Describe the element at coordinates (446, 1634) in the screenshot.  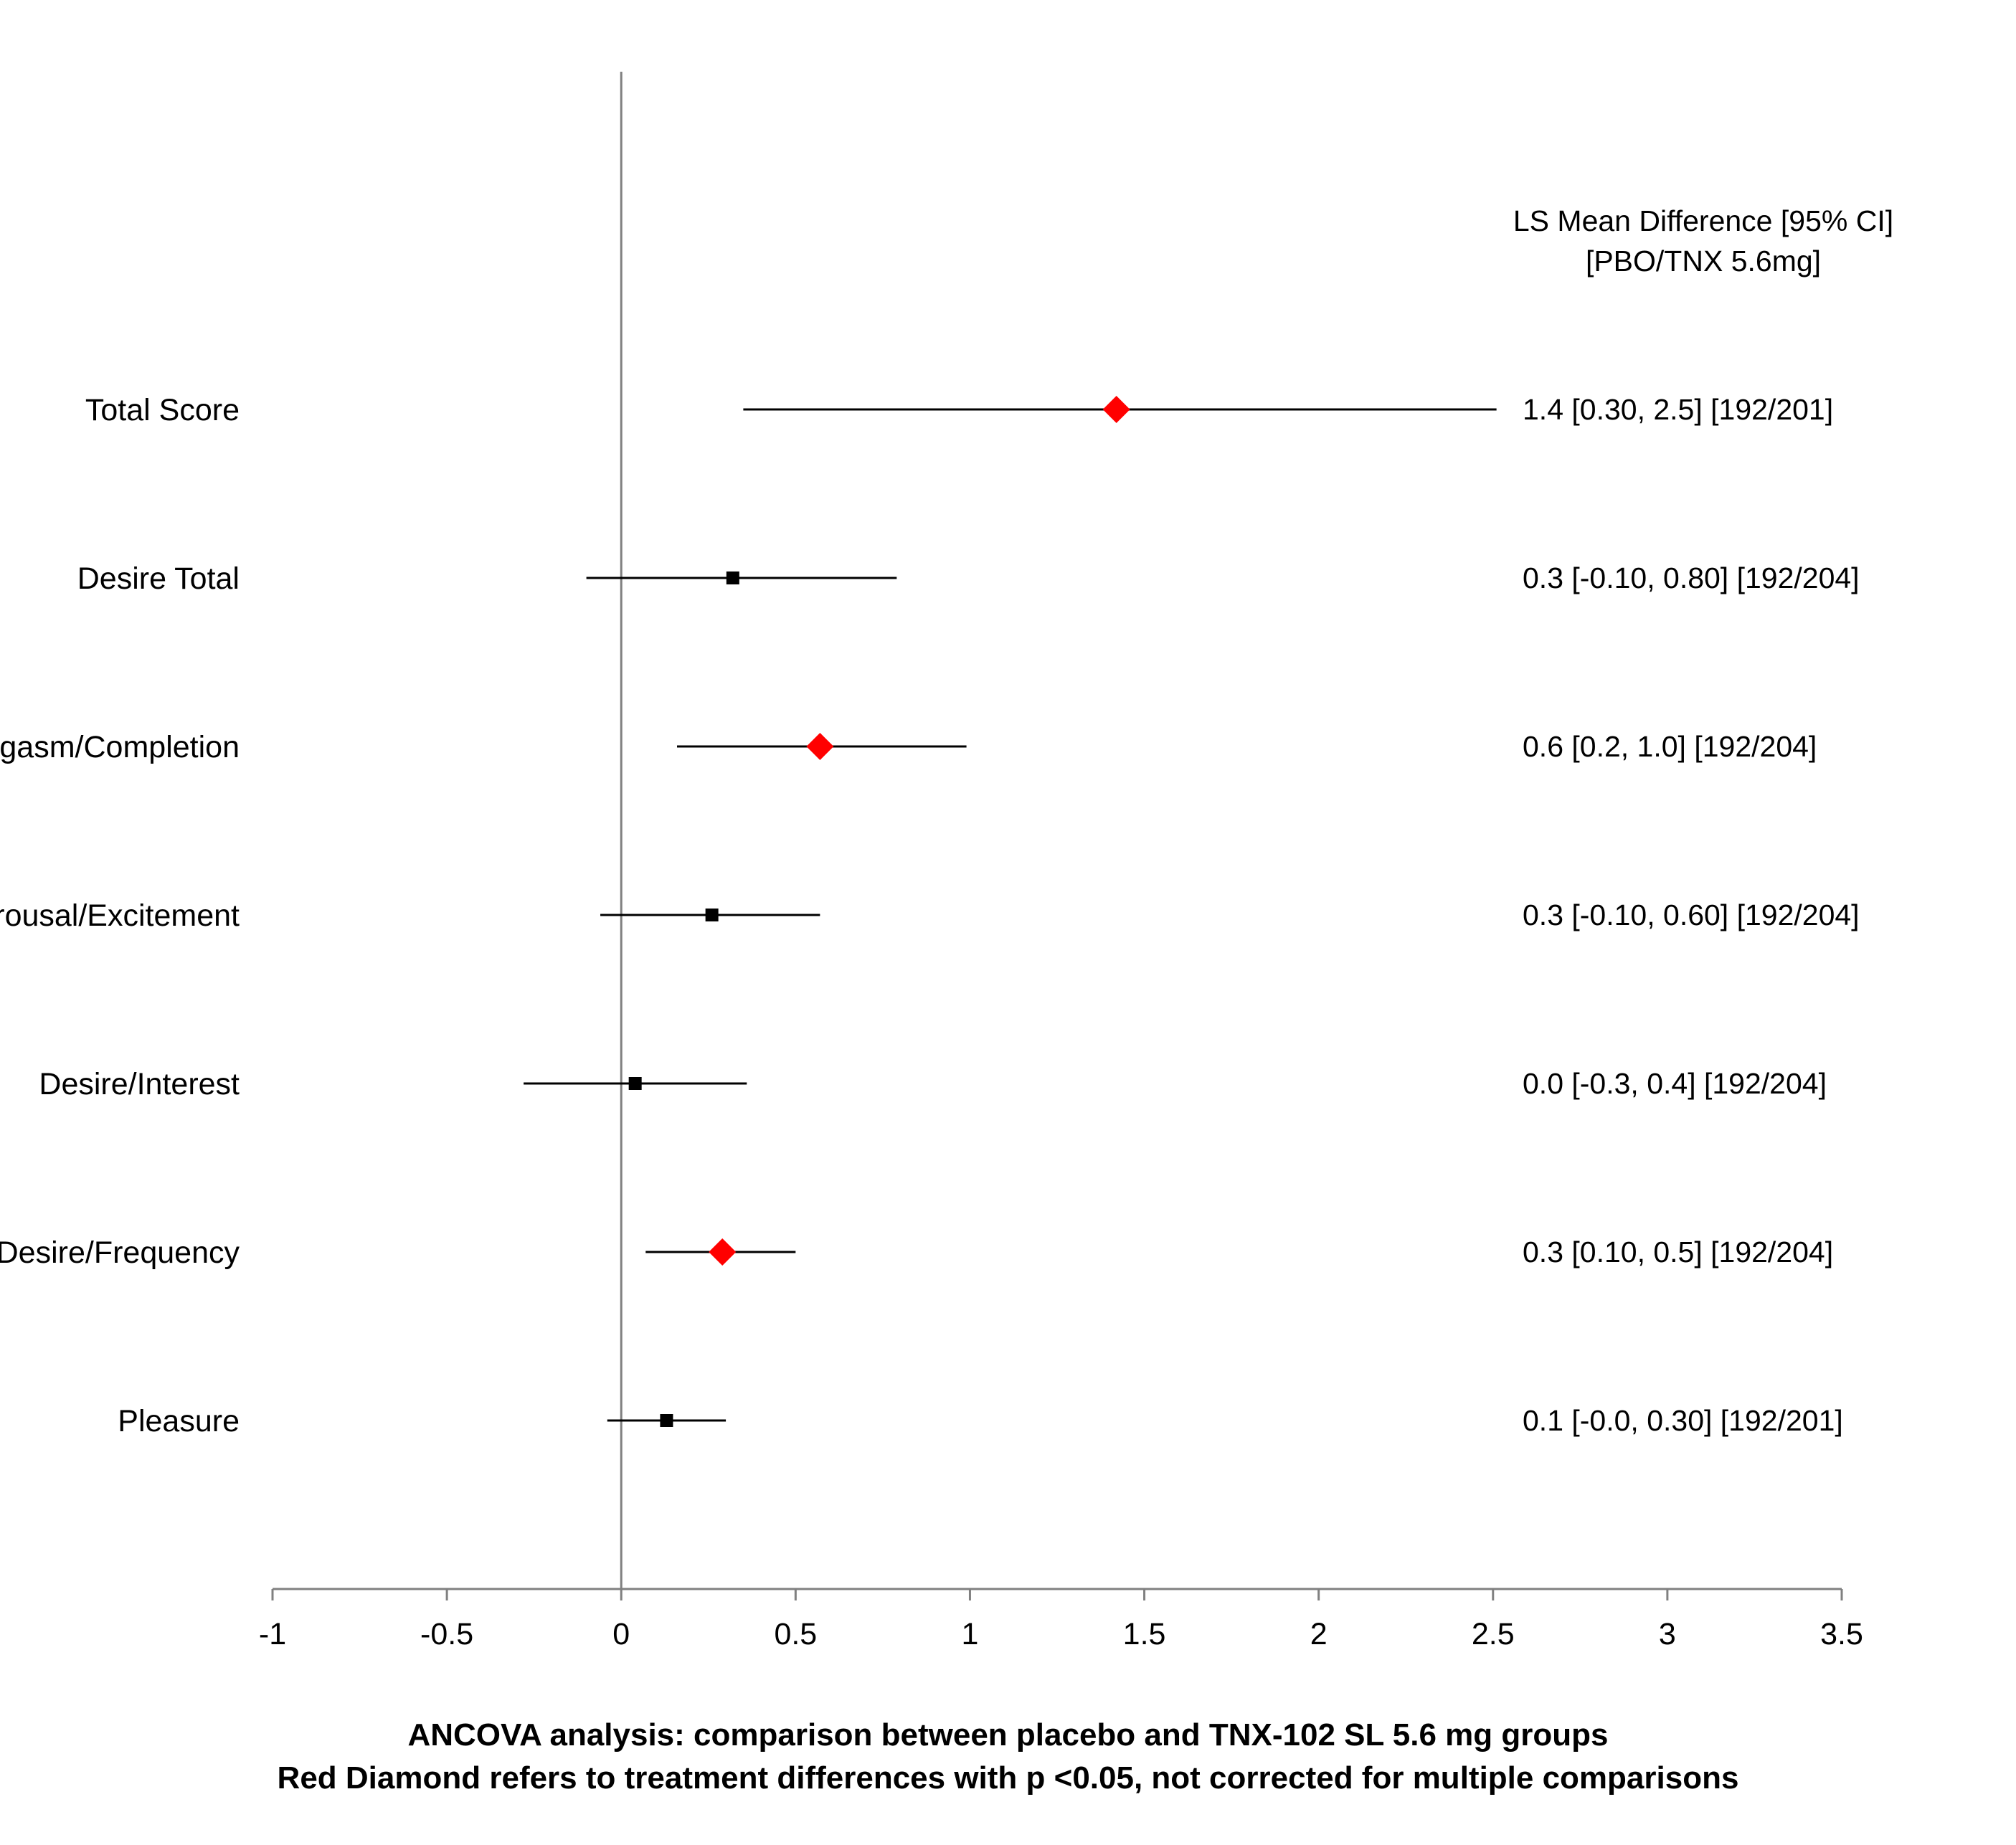
I see `x-tick-label: -0.5` at that location.